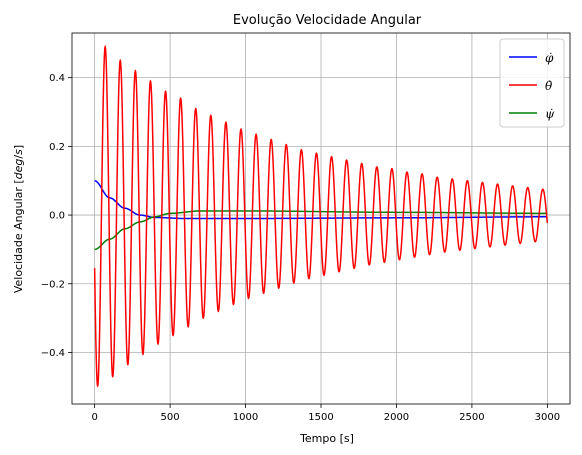 Image resolution: width=582 pixels, height=455 pixels. I want to click on x-tick-label: 500, so click(170, 417).